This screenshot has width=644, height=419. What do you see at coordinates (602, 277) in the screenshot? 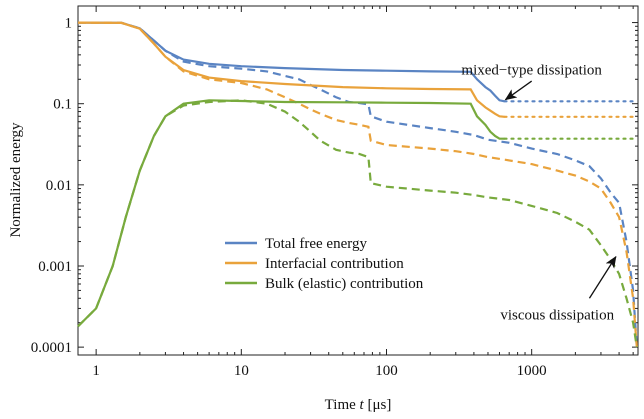
I see `annotation-arrow-viscous-dissipation` at bounding box center [602, 277].